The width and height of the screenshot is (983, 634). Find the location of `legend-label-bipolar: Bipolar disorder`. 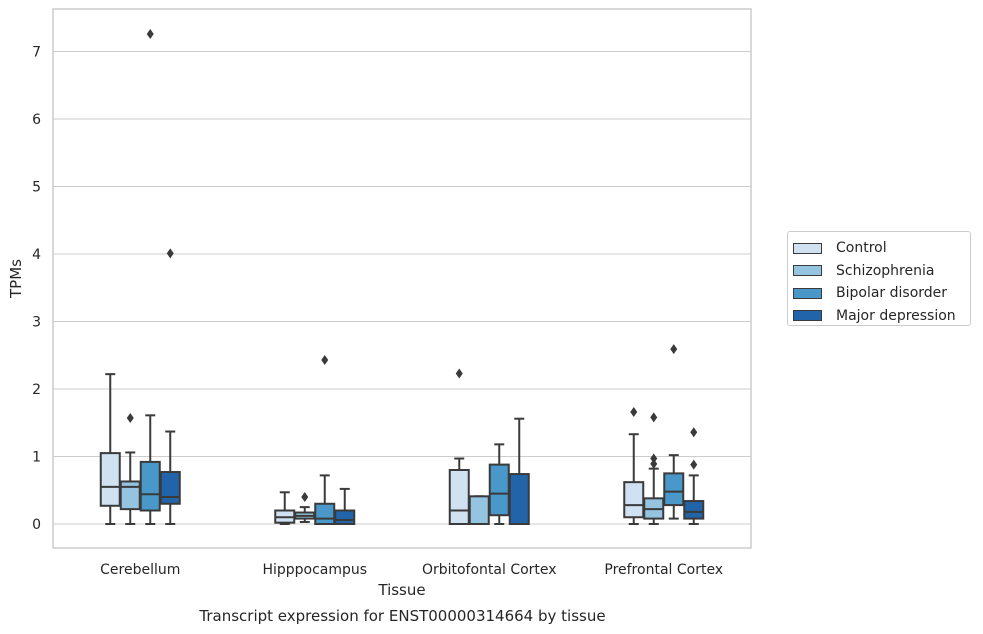

legend-label-bipolar: Bipolar disorder is located at coordinates (892, 293).